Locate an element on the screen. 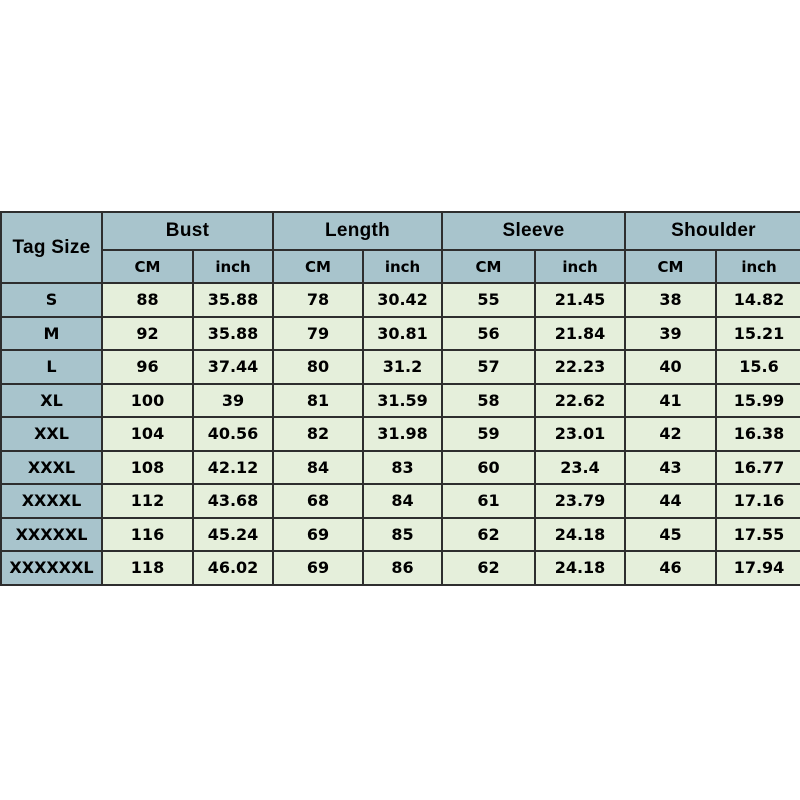  cell-length-cm: 82 is located at coordinates (318, 434).